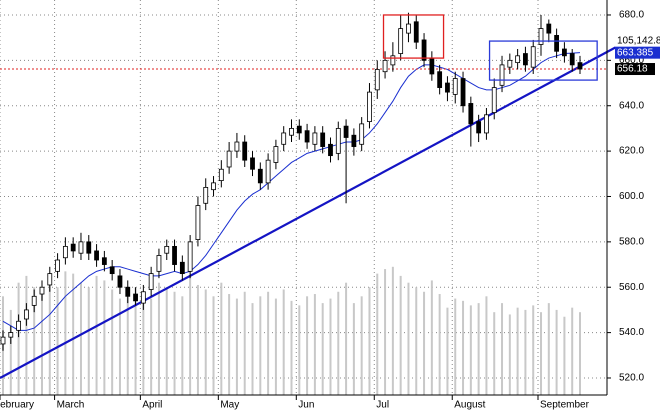 This screenshot has width=660, height=412. I want to click on y-tick-label: 640.0, so click(631, 105).